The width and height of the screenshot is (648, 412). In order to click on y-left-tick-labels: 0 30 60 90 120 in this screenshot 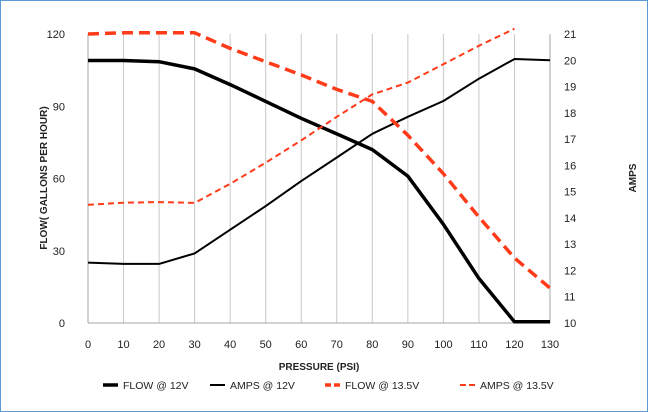, I will do `click(56, 179)`.